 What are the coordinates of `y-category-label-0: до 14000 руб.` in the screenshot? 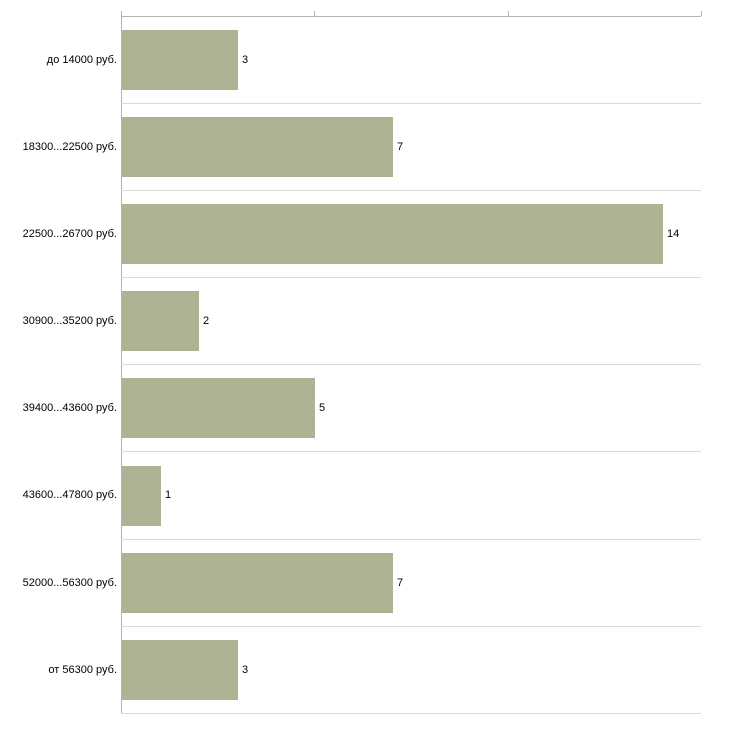 It's located at (81, 60).